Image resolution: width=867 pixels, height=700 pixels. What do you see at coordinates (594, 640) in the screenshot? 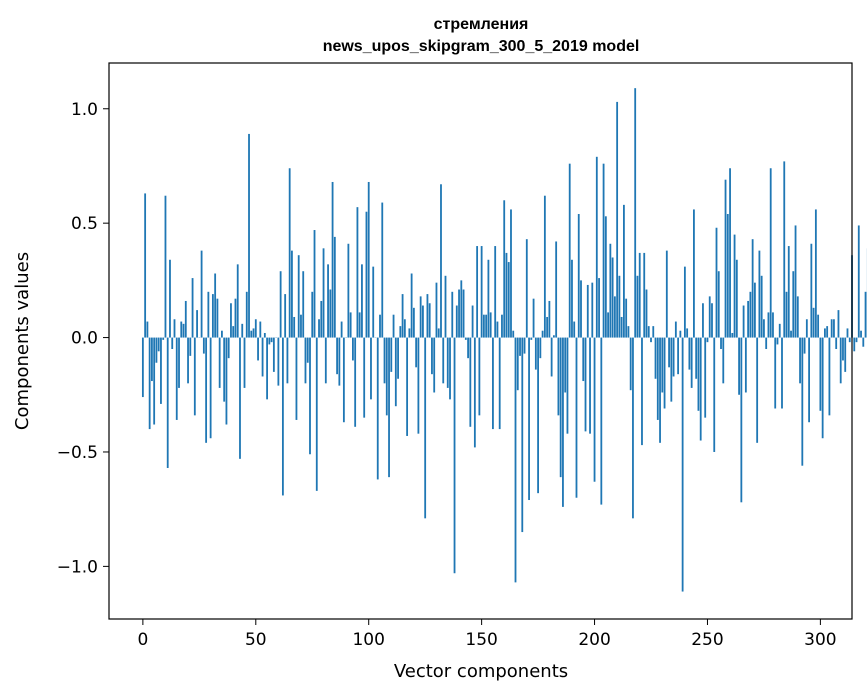
I see `x-tick-label: 200` at bounding box center [594, 640].